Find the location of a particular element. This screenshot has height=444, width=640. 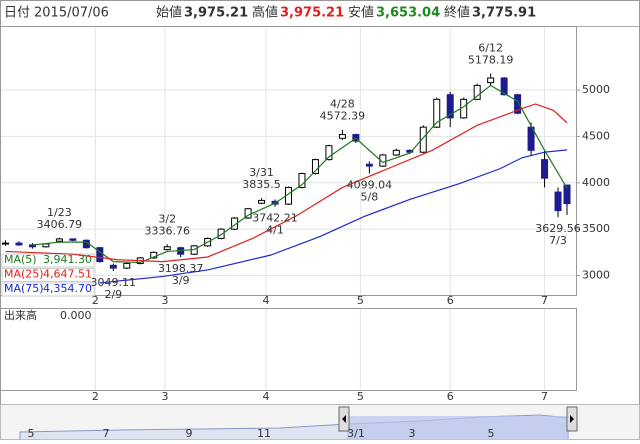

high-label: 高値 is located at coordinates (265, 13).